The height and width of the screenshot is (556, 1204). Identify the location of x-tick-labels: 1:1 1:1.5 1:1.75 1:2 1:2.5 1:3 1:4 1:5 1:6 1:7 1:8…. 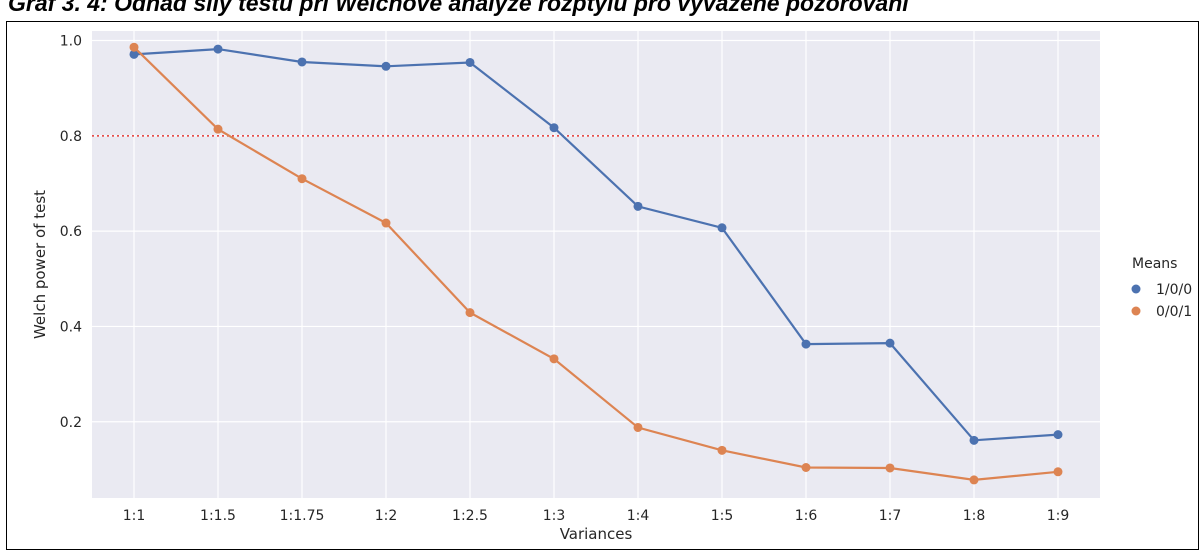
(596, 516).